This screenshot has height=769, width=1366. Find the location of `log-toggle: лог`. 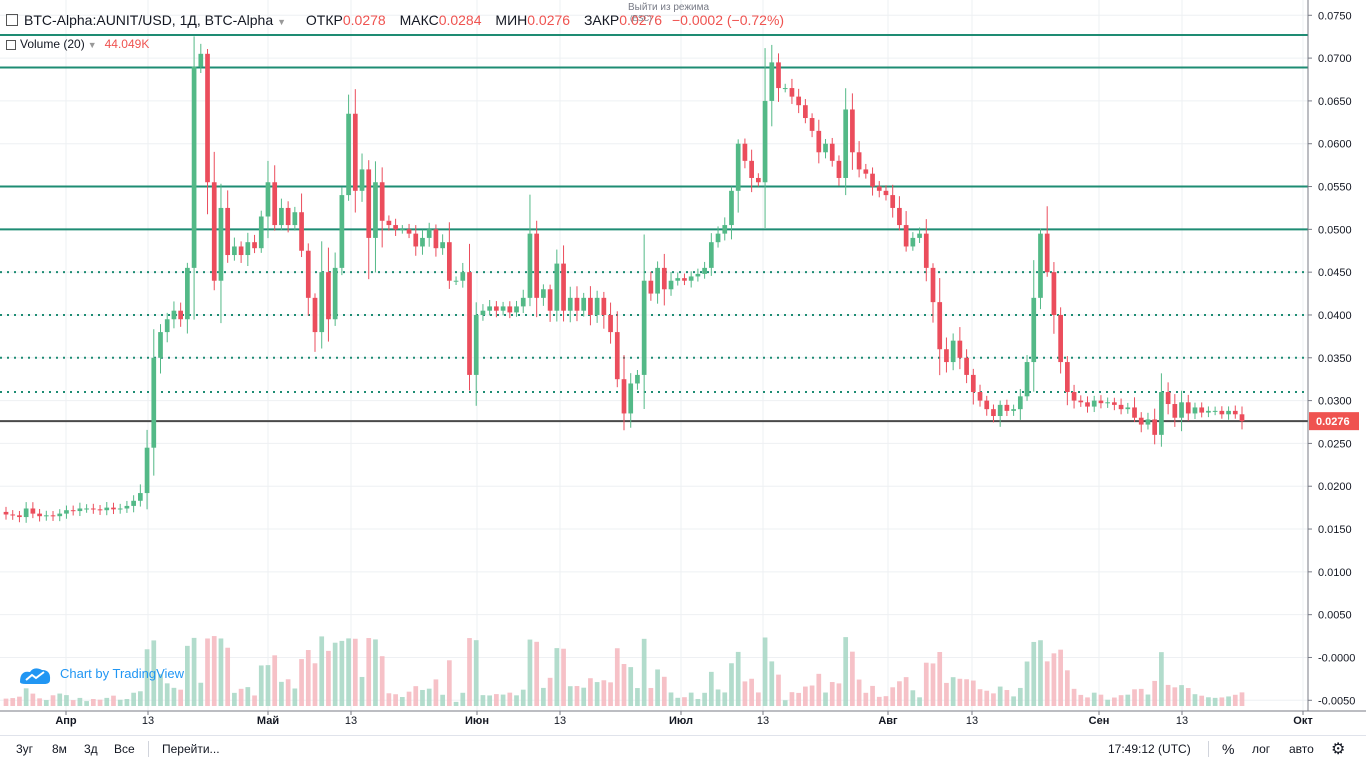

log-toggle: лог is located at coordinates (1261, 749).